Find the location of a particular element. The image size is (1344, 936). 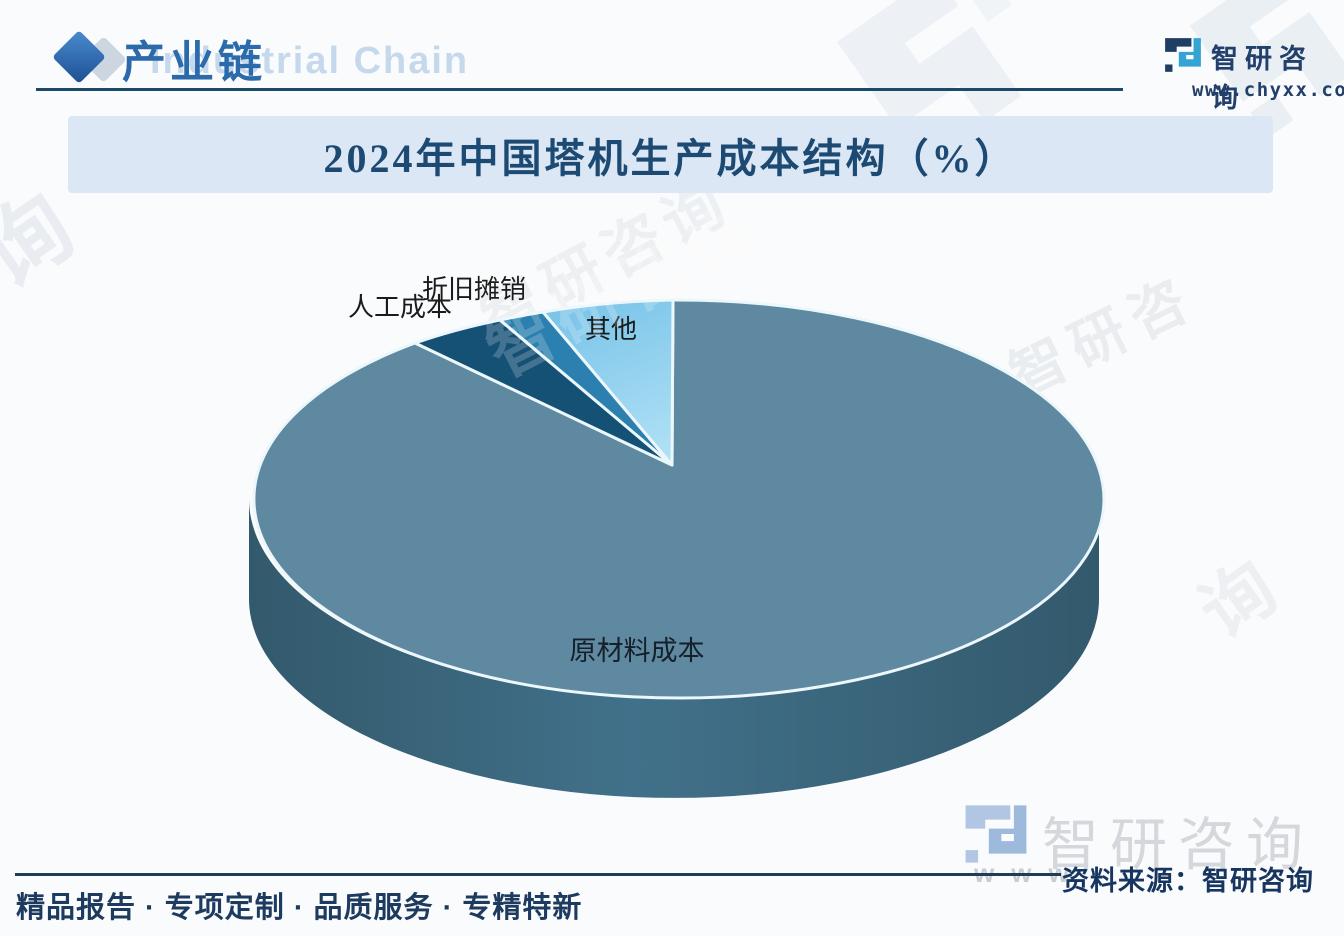

pie-slice-other is located at coordinates (608, 382).